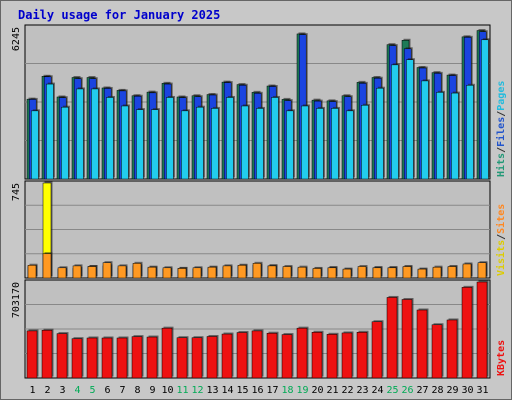 This screenshot has width=512, height=405. I want to click on x-tick-label-day-20: 20, so click(317, 390).